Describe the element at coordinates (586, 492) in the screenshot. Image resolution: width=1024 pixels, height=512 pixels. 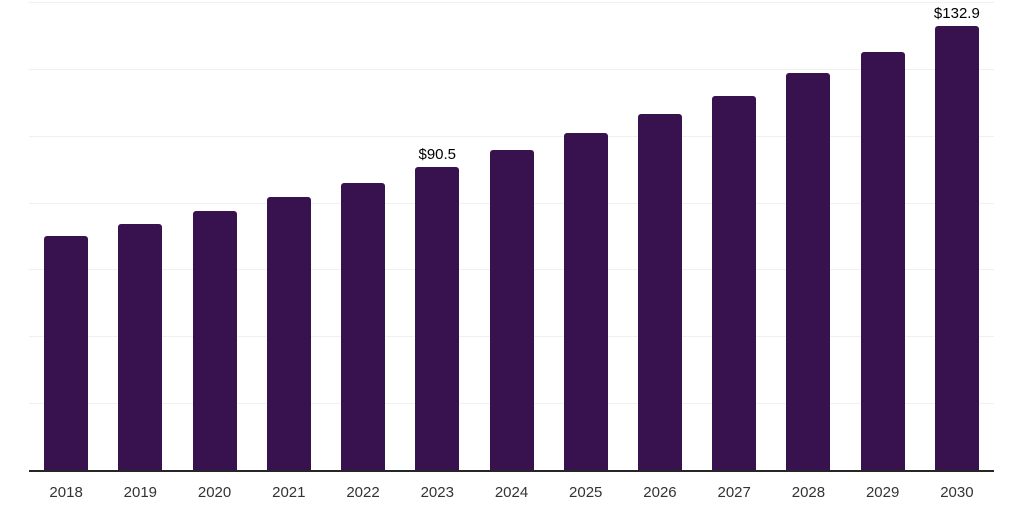
I see `x-tick-label-2025: 2025` at that location.